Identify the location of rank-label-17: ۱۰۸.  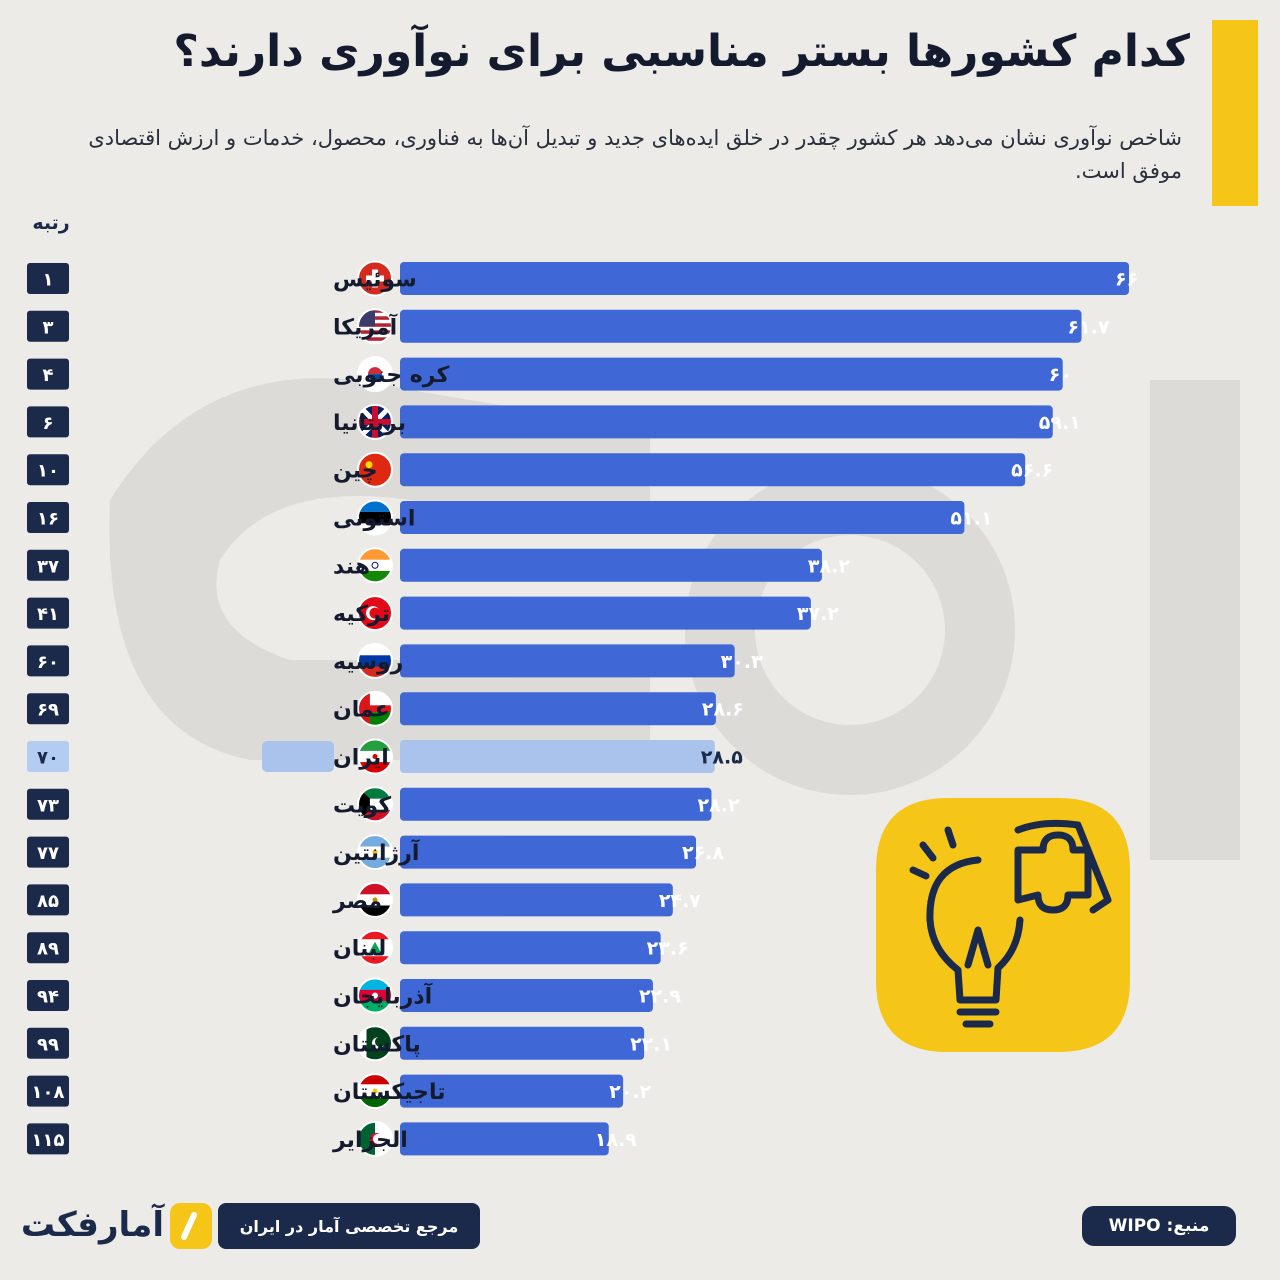
(48, 1092).